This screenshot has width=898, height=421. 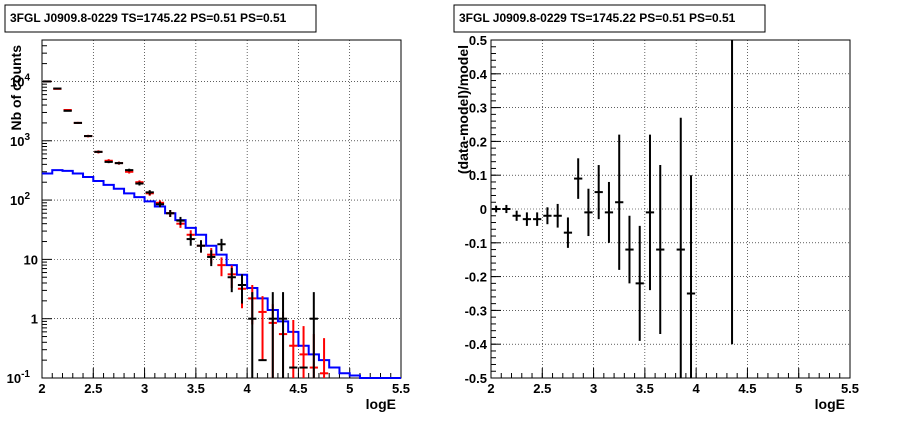 What do you see at coordinates (476, 277) in the screenshot?
I see `y-tick-label: -0.2` at bounding box center [476, 277].